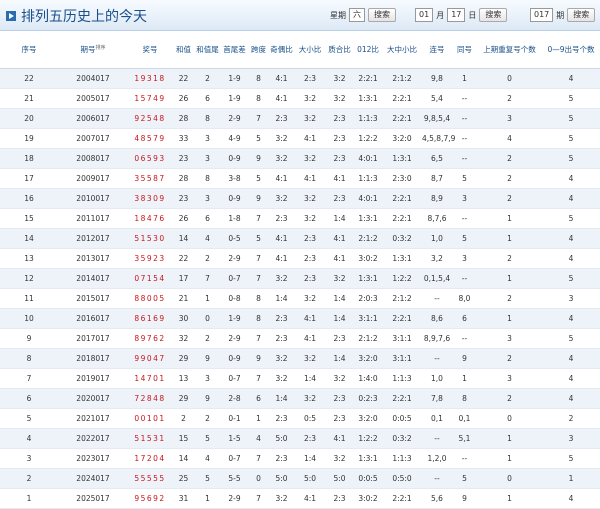 This screenshot has width=600, height=509. I want to click on column-header: 期号排序, so click(93, 50).